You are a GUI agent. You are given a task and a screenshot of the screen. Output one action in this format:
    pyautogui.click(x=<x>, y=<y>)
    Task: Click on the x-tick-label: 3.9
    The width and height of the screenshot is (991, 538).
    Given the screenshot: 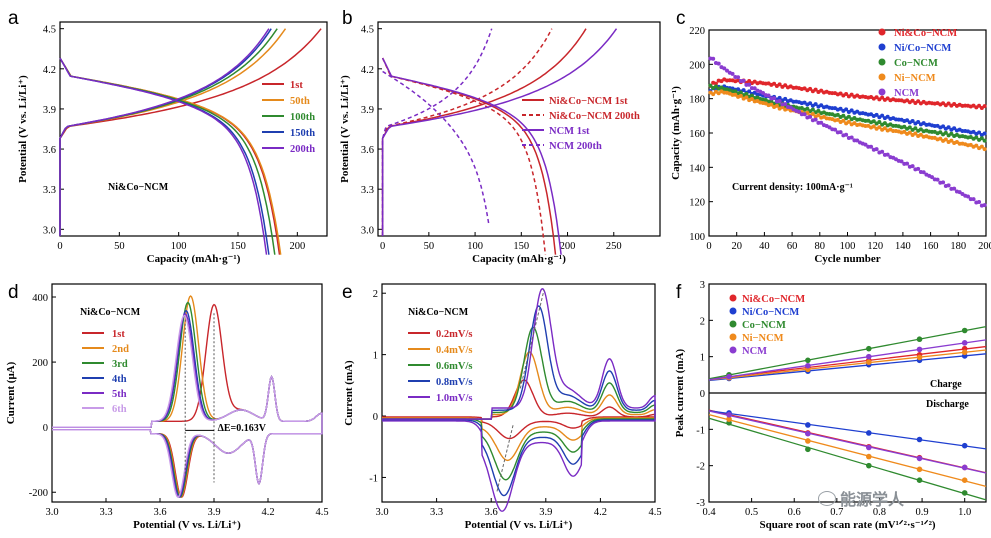 What is the action you would take?
    pyautogui.click(x=545, y=512)
    